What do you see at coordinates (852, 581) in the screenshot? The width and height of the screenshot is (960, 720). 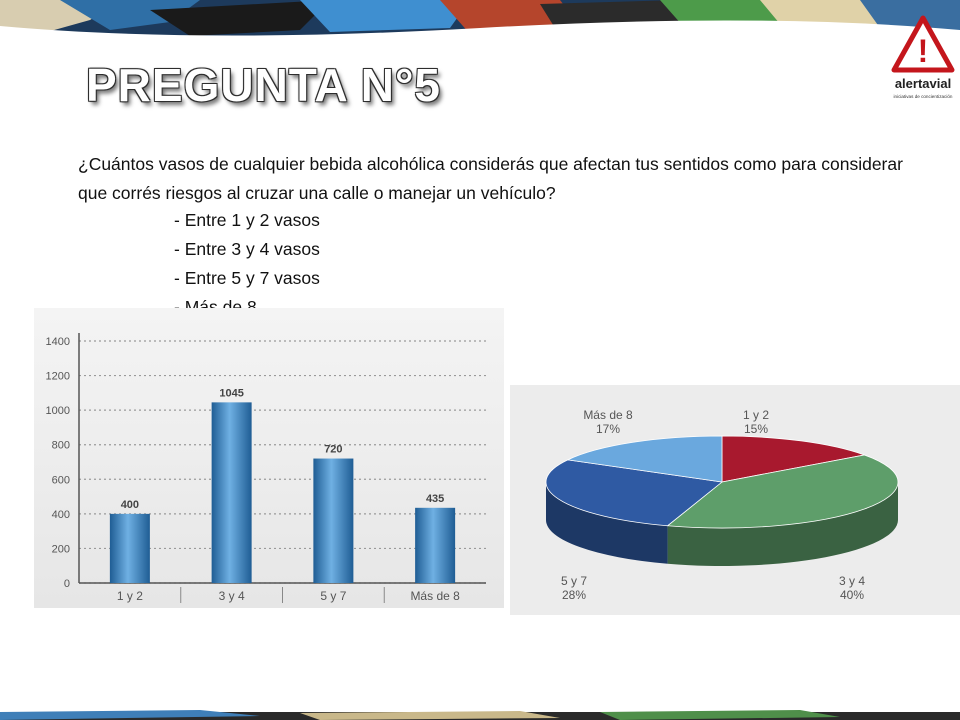 I see `pie-category-label: 3 y 4` at bounding box center [852, 581].